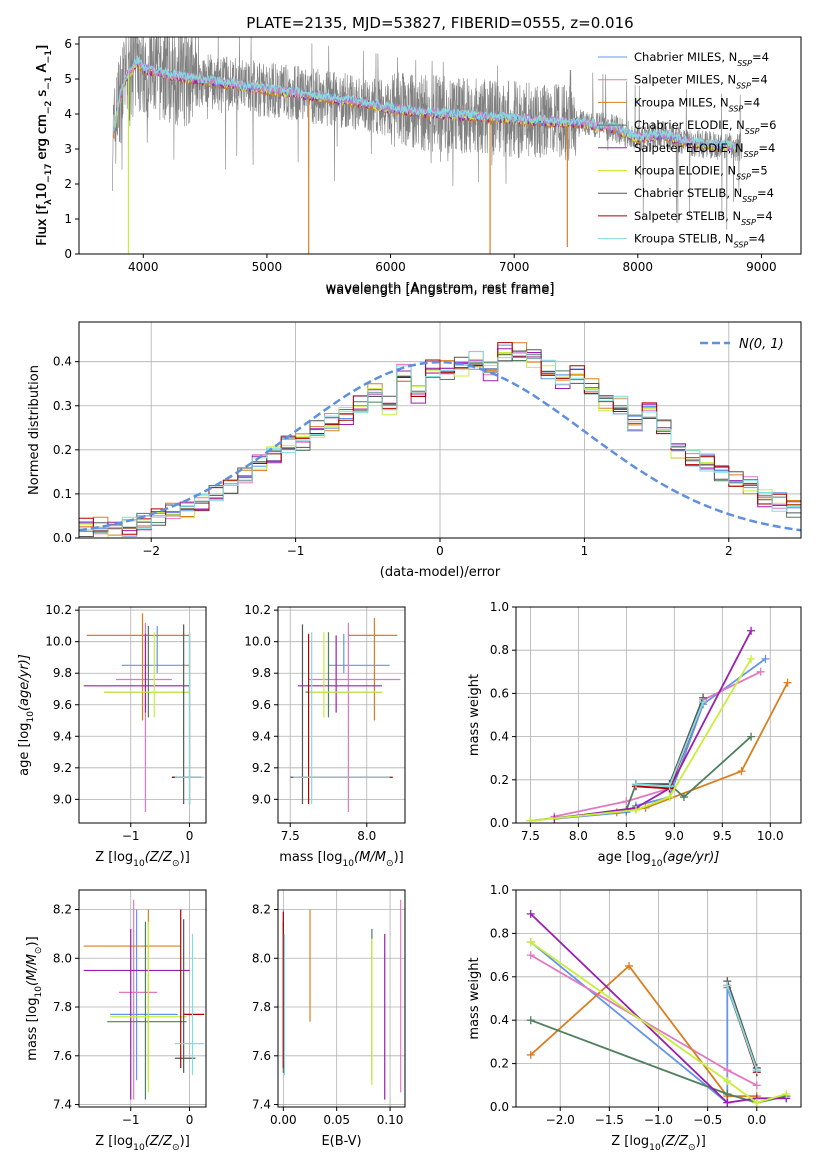 This screenshot has width=819, height=1170. I want to click on y-tick-label: 10.0, so click(58, 642).